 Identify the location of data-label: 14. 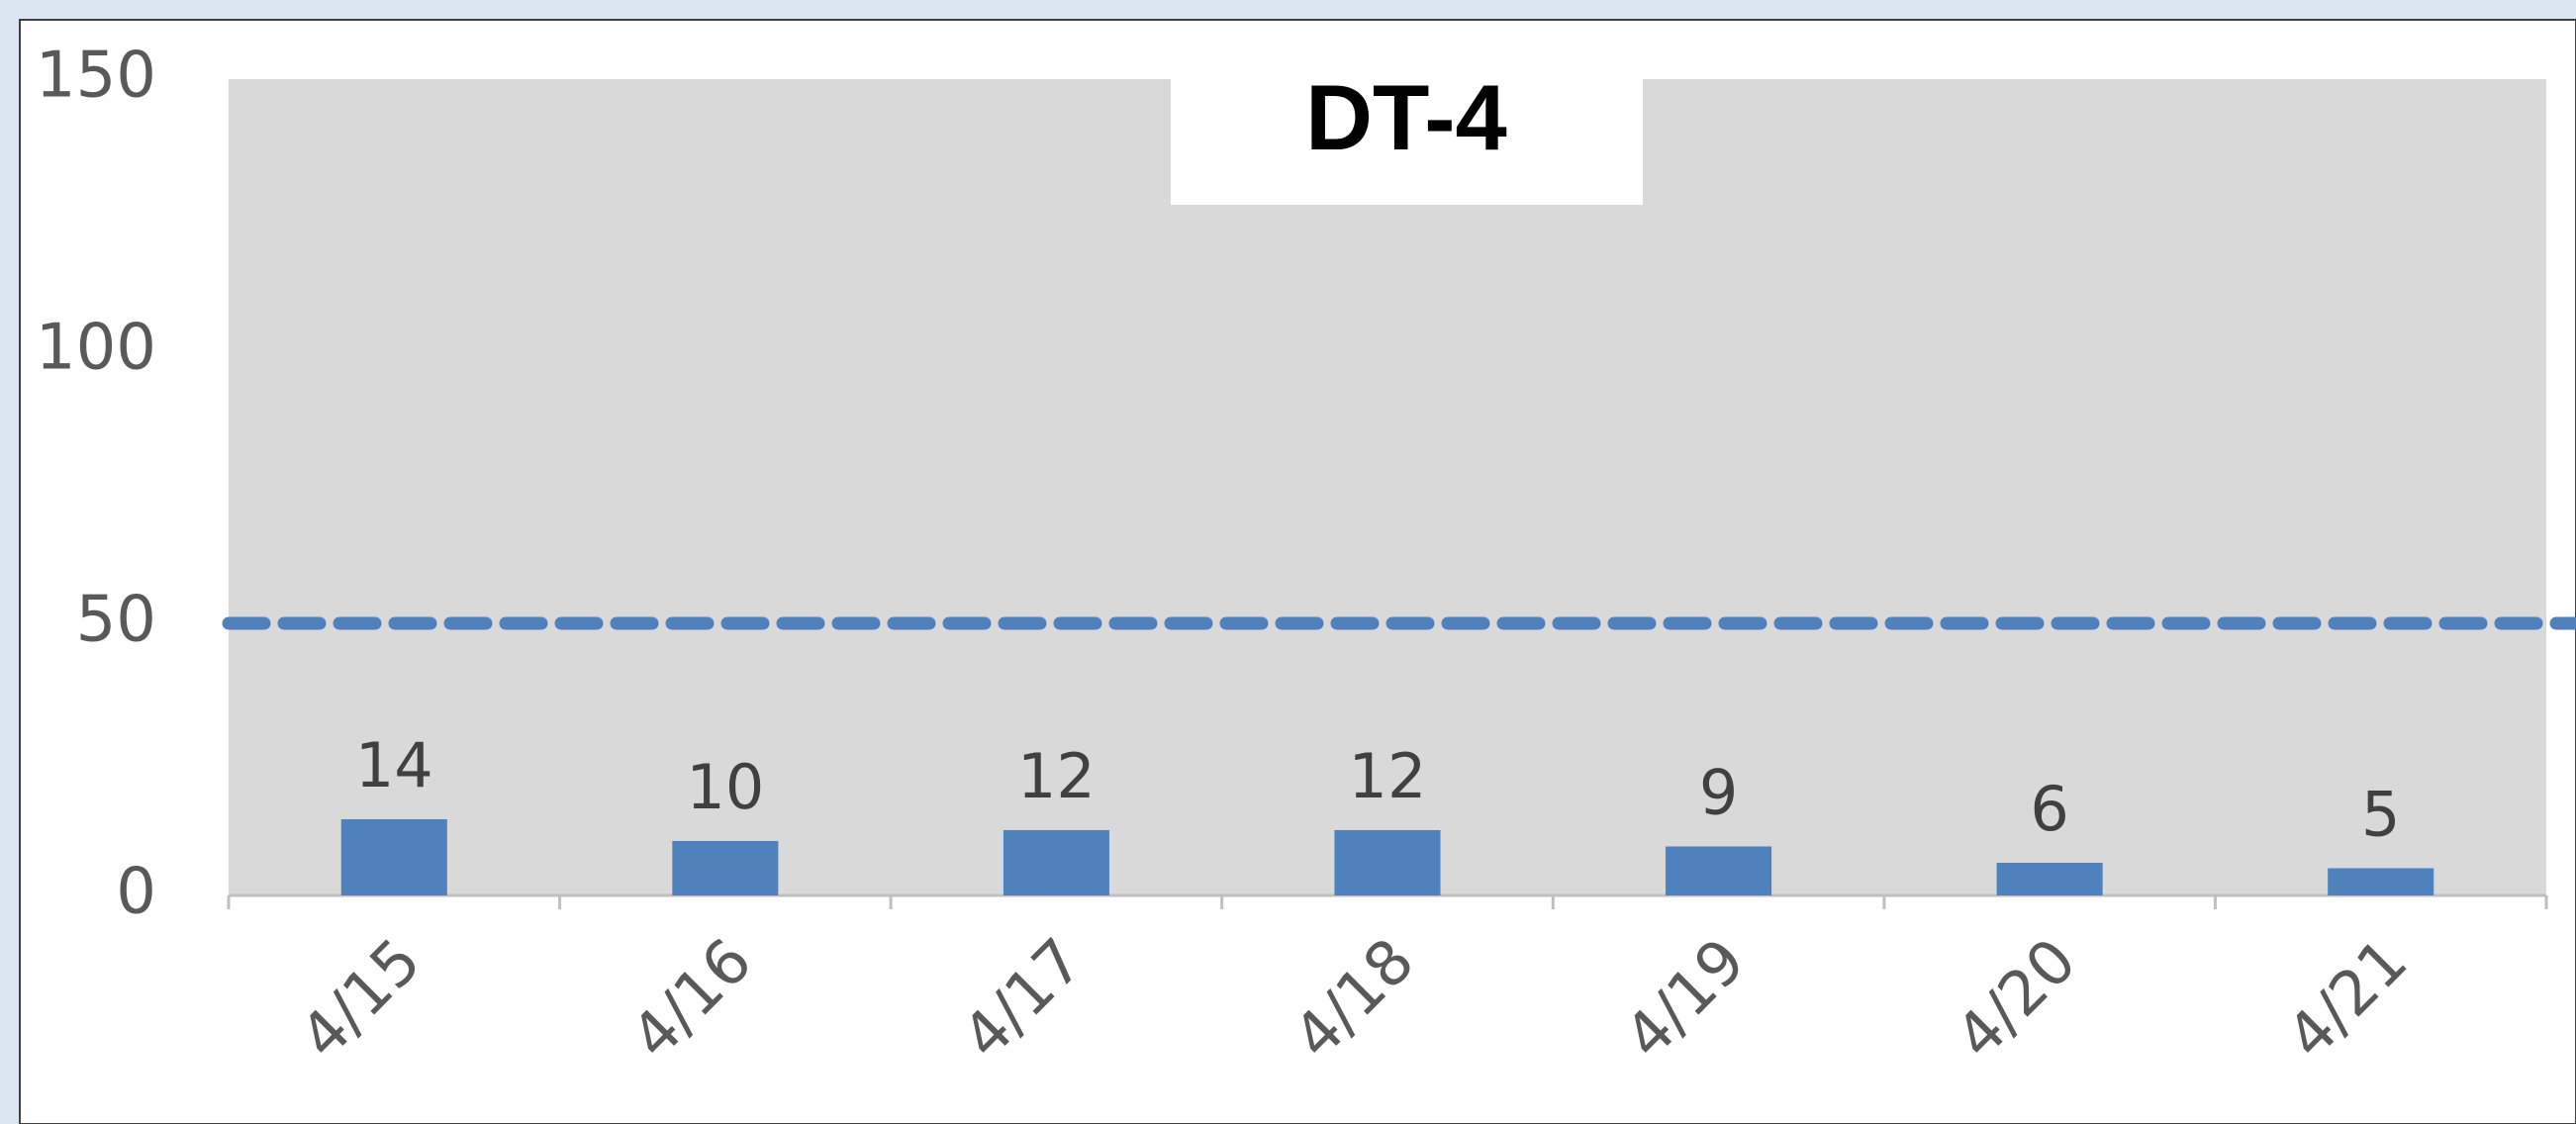
(394, 765).